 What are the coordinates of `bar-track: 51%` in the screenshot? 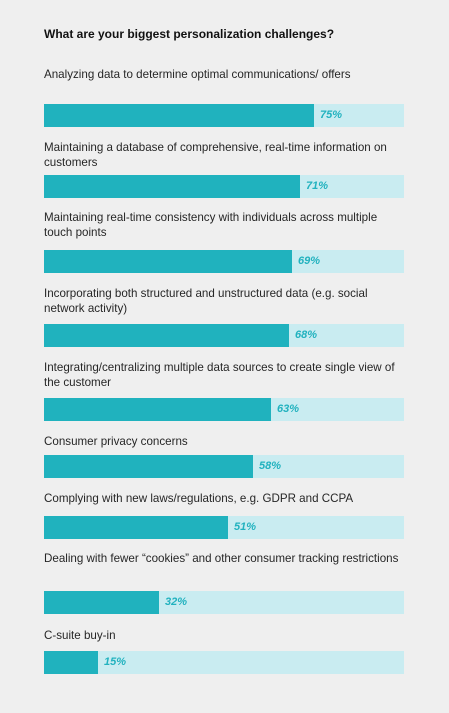 It's located at (224, 527).